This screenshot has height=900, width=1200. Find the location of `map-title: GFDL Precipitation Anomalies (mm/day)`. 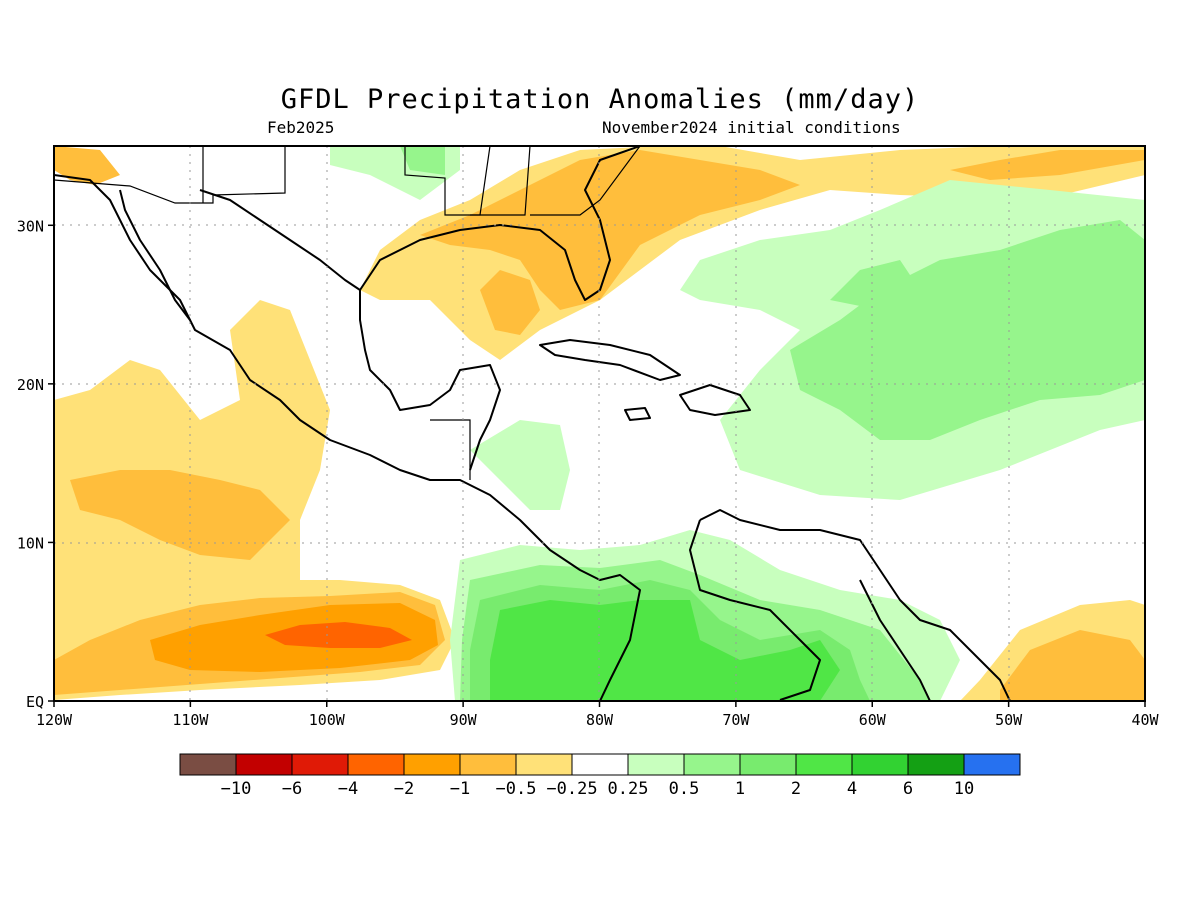

map-title: GFDL Precipitation Anomalies (mm/day) is located at coordinates (600, 99).